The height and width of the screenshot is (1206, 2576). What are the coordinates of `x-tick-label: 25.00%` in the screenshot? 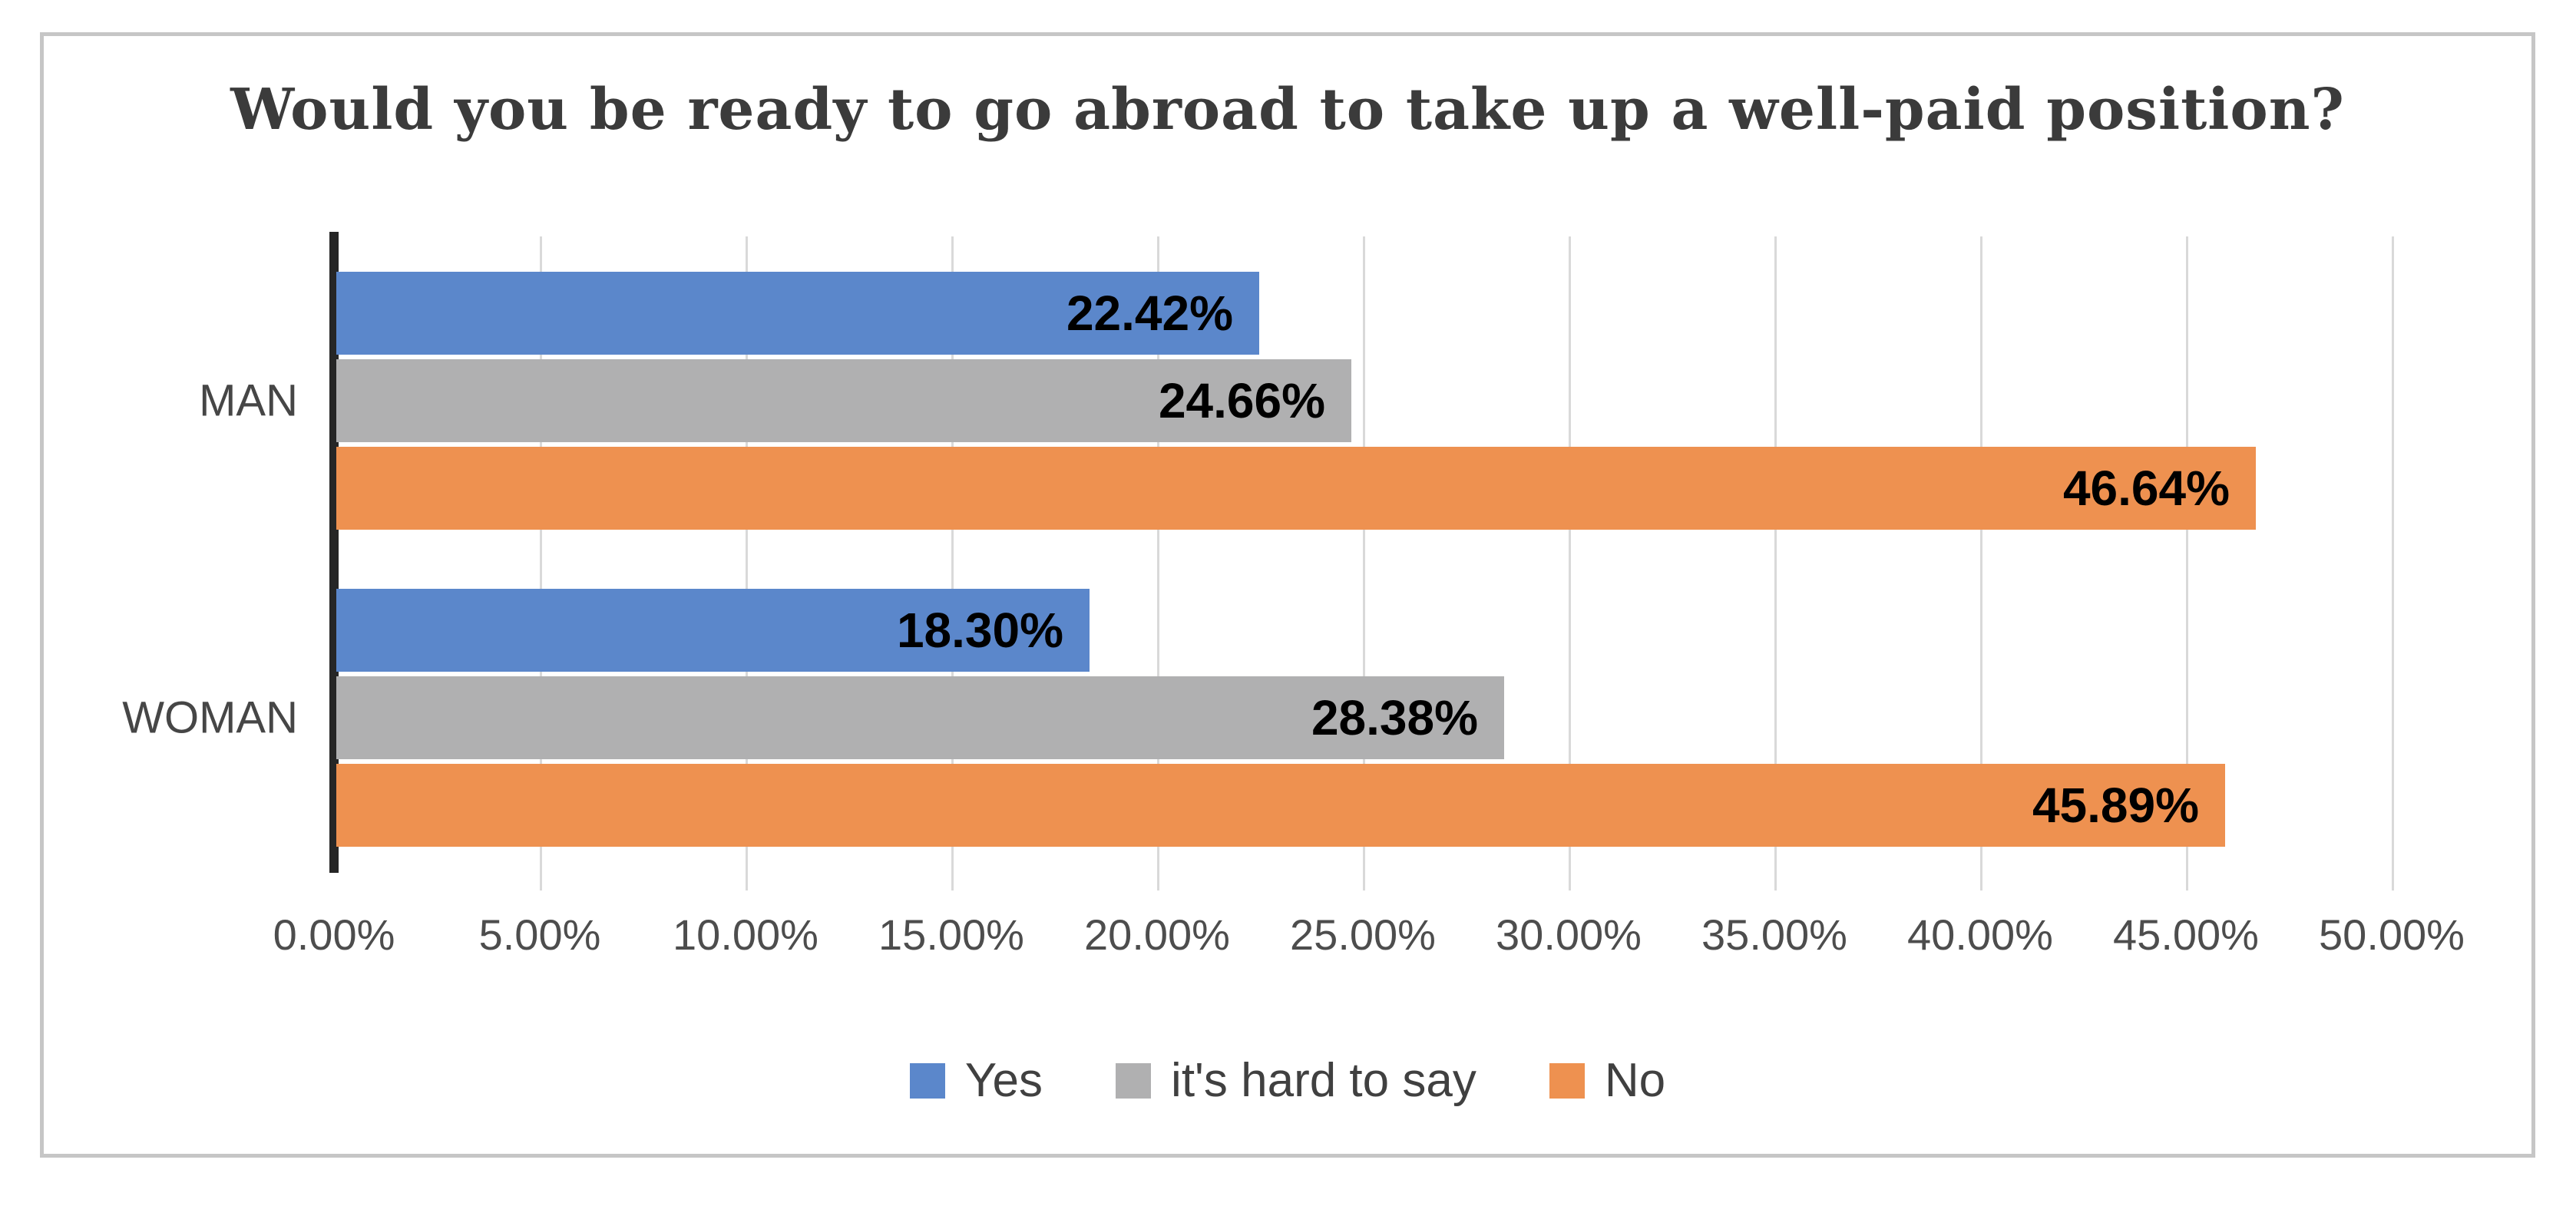 It's located at (1363, 934).